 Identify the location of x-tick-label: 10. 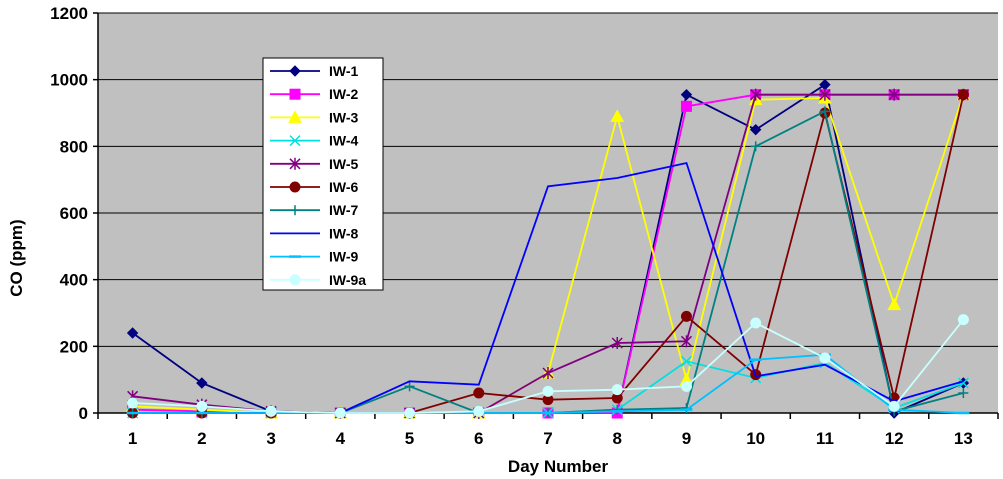
(755, 438).